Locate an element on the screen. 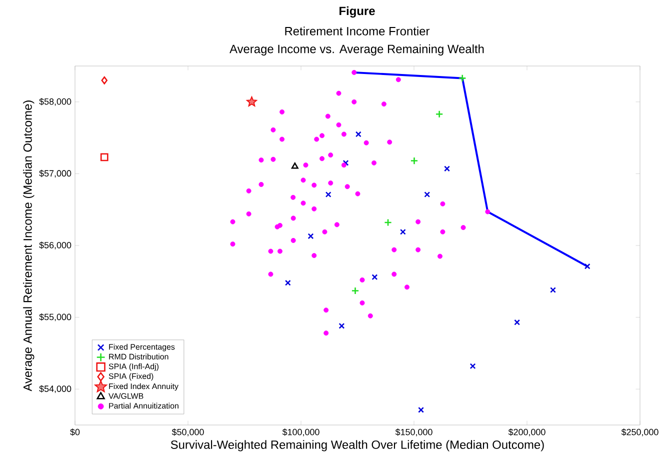 This screenshot has height=470, width=662. text: Average Income vs. Average Remaining Wealth is located at coordinates (357, 50).